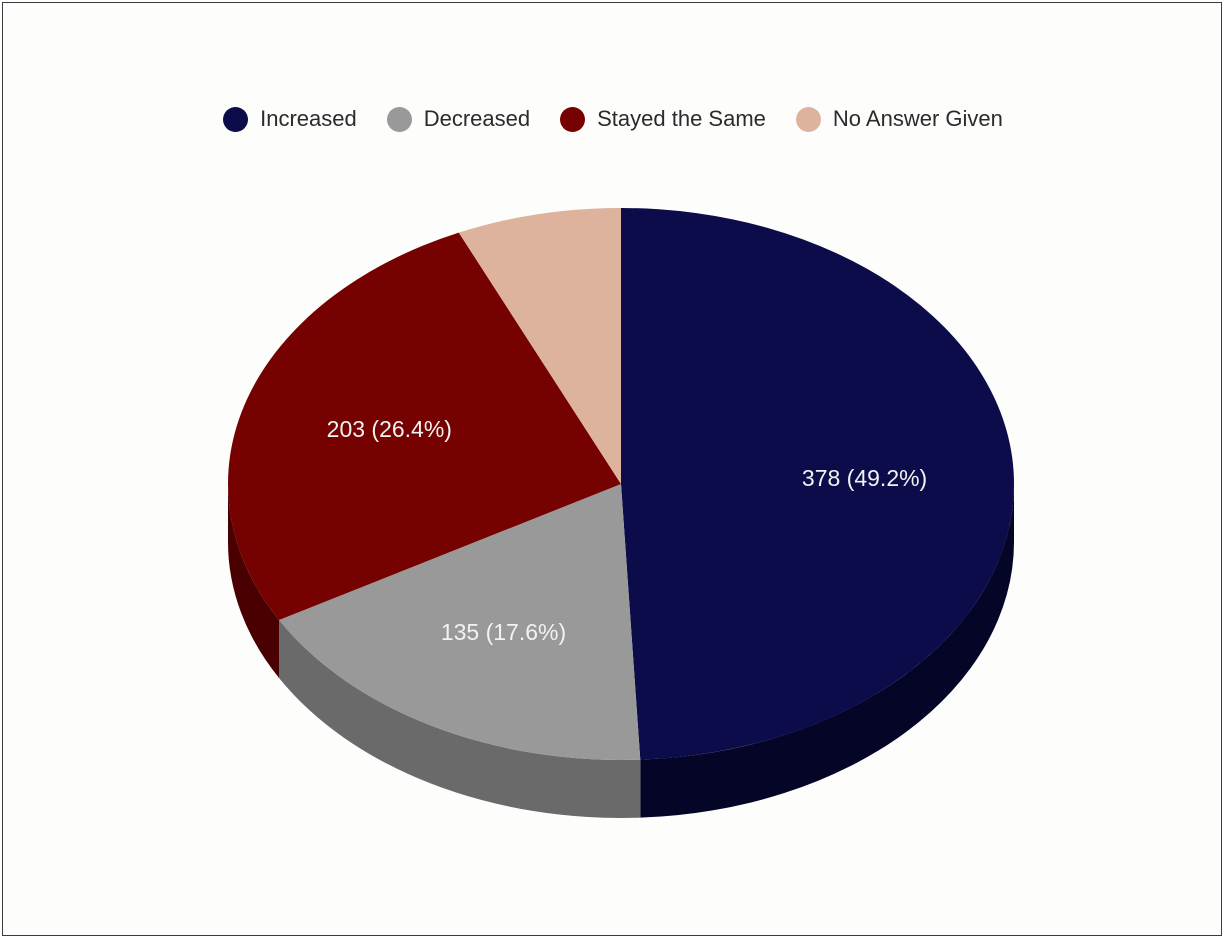  What do you see at coordinates (254, 581) in the screenshot?
I see `pie-side-stayed-the-same` at bounding box center [254, 581].